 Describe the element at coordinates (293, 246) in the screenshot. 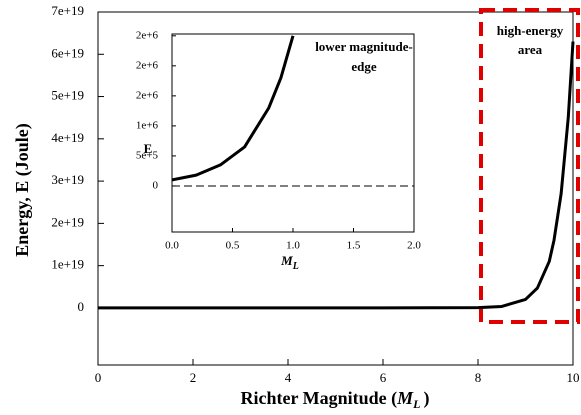

I see `x-tick-label: 1.0` at that location.